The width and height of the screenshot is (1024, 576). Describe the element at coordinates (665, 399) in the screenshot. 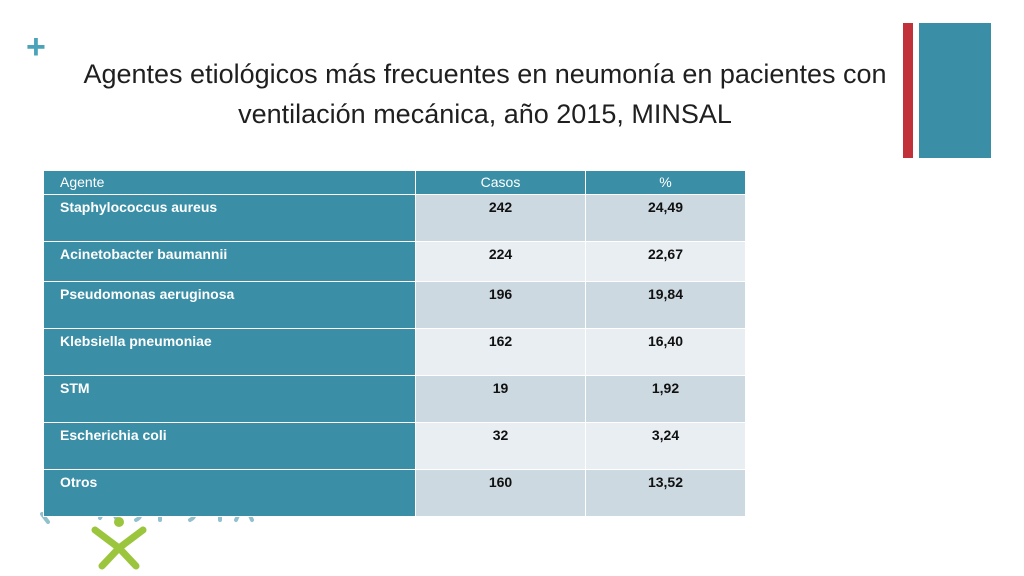

I see `cell-percent: 1,92` at that location.